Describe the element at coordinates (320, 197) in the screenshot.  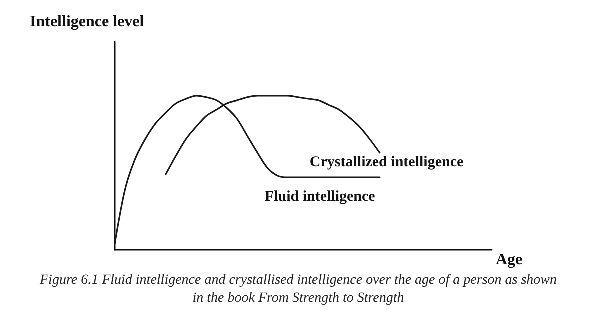
I see `series-label: Fluid intelligence` at that location.